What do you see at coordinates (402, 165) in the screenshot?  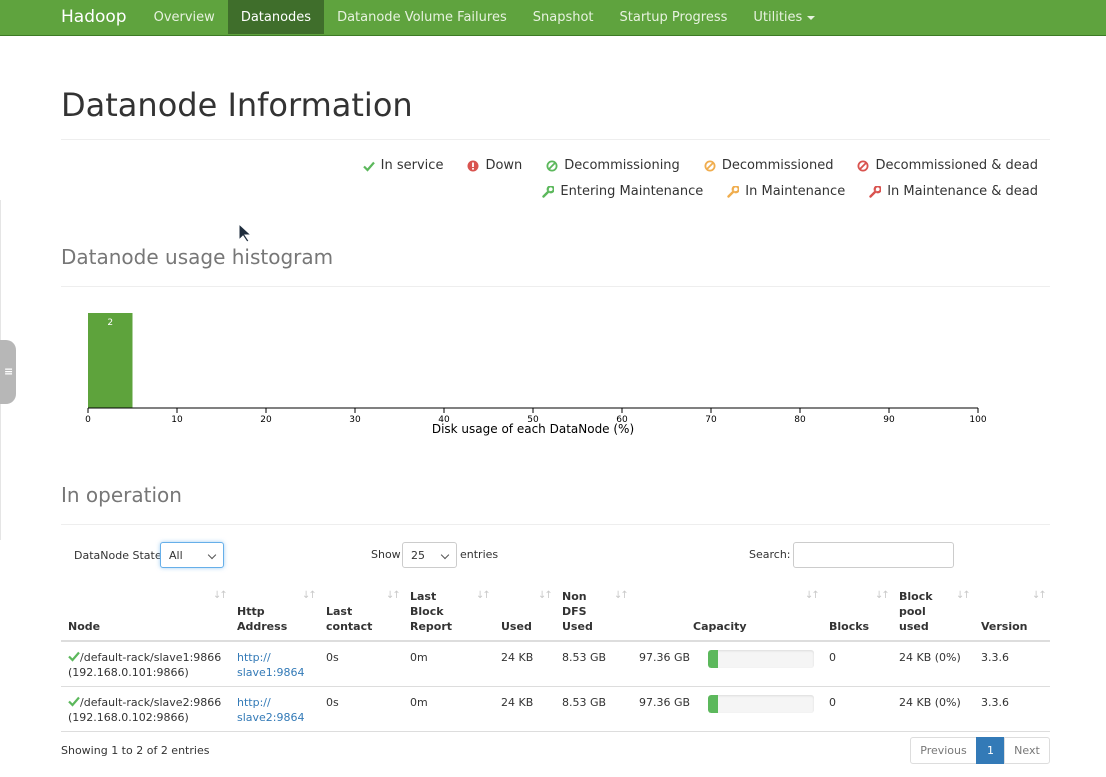 I see `legend-item: In service` at bounding box center [402, 165].